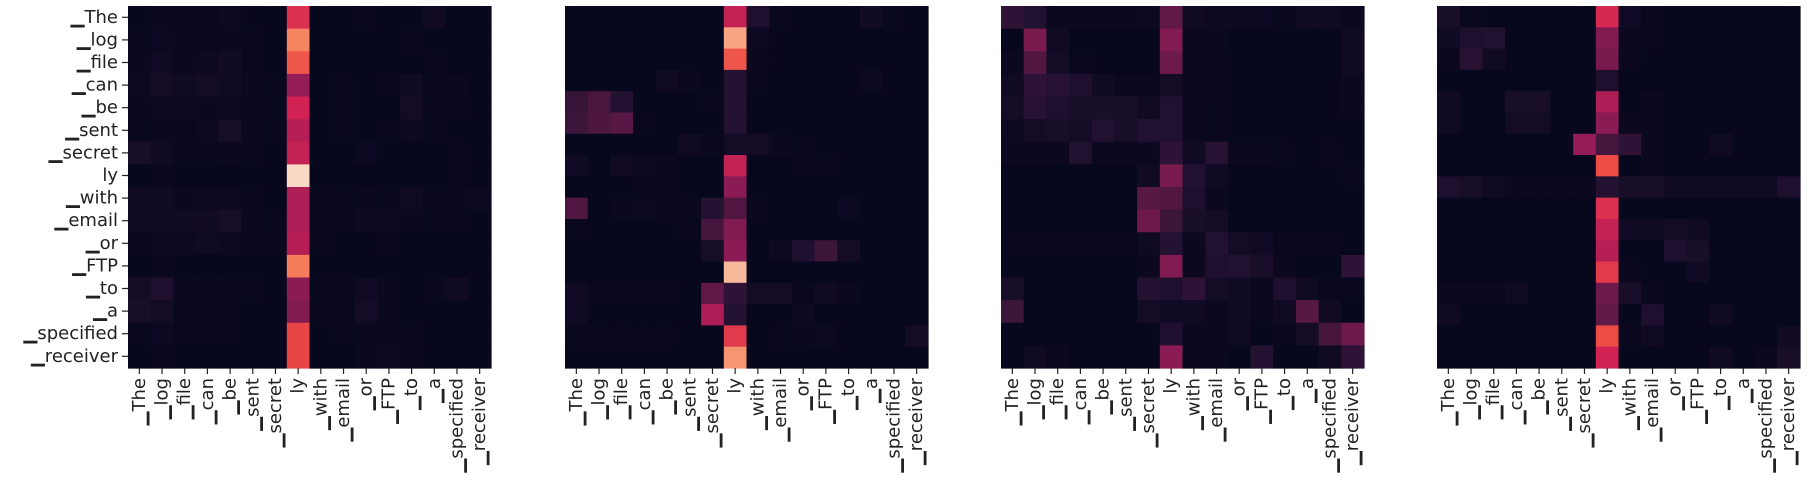 This screenshot has width=1812, height=501. Describe the element at coordinates (91, 130) in the screenshot. I see `y-tick-label: ▁sent` at that location.